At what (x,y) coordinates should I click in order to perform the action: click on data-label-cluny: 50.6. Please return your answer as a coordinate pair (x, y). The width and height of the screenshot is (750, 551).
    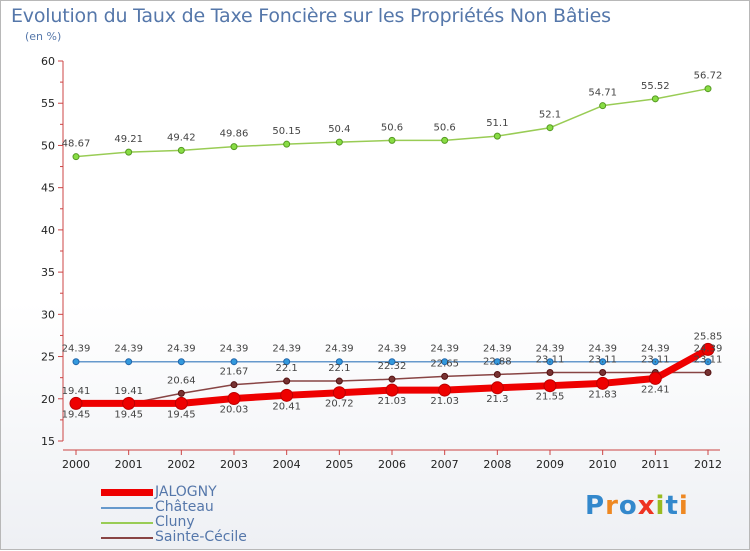
    Looking at the image, I should click on (445, 127).